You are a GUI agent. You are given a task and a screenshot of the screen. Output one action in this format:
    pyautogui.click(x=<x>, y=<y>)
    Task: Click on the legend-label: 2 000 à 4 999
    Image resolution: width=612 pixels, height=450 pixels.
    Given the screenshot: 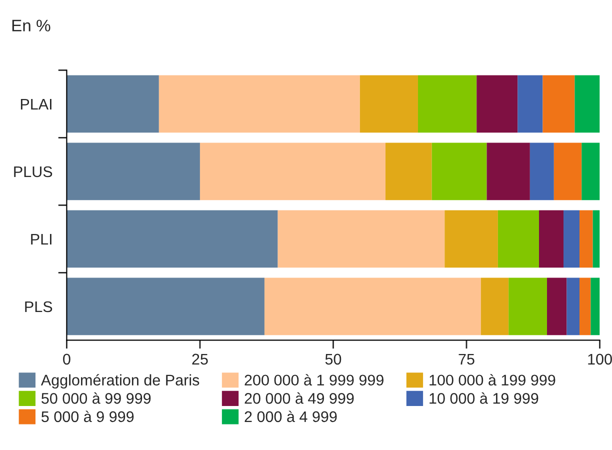 What is the action you would take?
    pyautogui.click(x=290, y=416)
    